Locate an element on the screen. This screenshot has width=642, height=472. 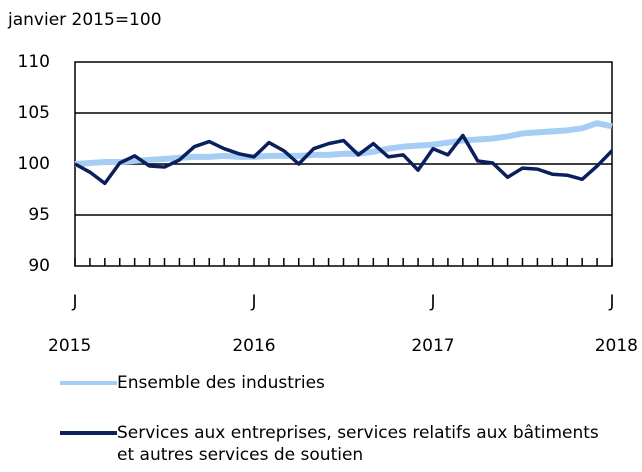
y-axis-label: janvier 2015=100 is located at coordinates (84, 20).